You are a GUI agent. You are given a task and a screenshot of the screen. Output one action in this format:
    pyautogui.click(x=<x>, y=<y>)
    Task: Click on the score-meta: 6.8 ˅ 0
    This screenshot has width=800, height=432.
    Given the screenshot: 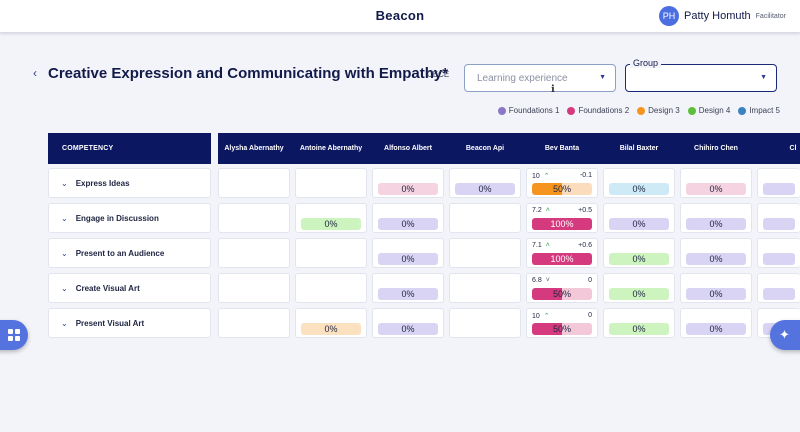 What is the action you would take?
    pyautogui.click(x=562, y=280)
    